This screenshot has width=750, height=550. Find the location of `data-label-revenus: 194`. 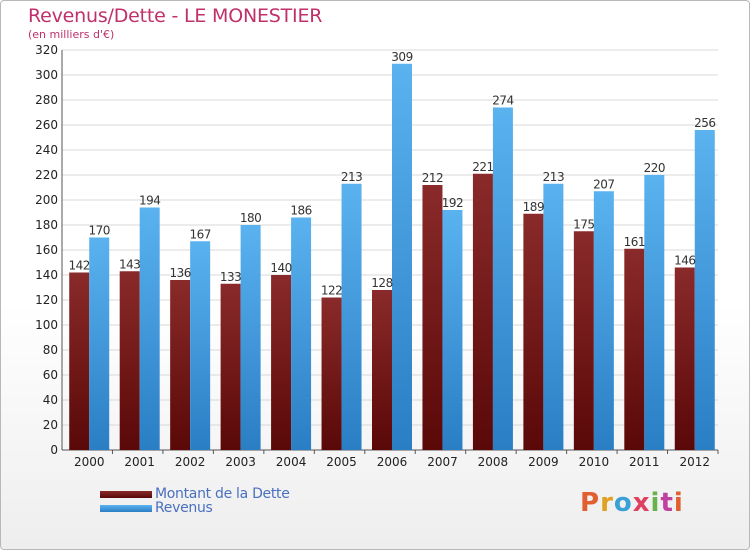

data-label-revenus: 194 is located at coordinates (149, 201).